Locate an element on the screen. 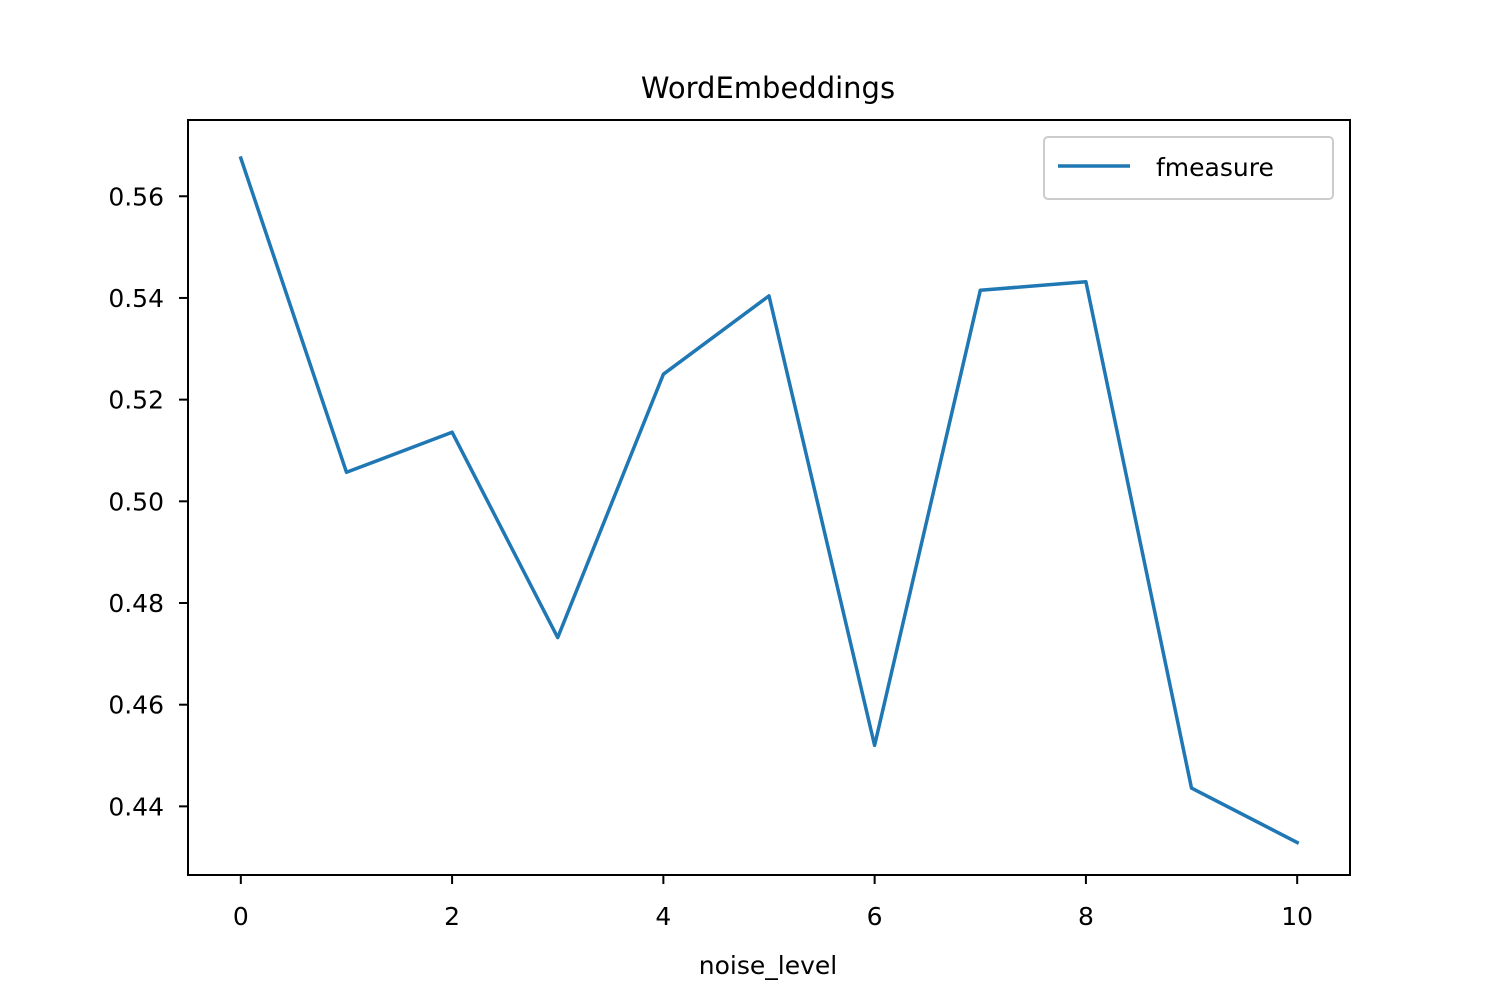  x-tick-label: 2 is located at coordinates (452, 916).